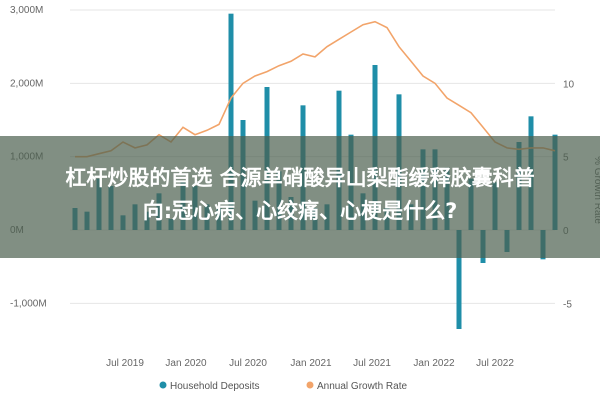  What do you see at coordinates (495, 363) in the screenshot?
I see `x-axis-tick-label: Jul 2022` at bounding box center [495, 363].